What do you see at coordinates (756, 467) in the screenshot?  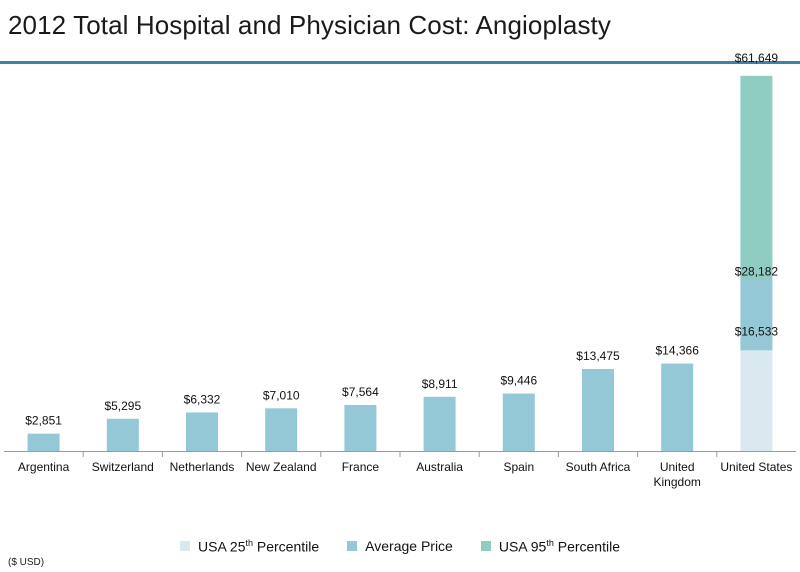 I see `x-tick-label: United States` at bounding box center [756, 467].